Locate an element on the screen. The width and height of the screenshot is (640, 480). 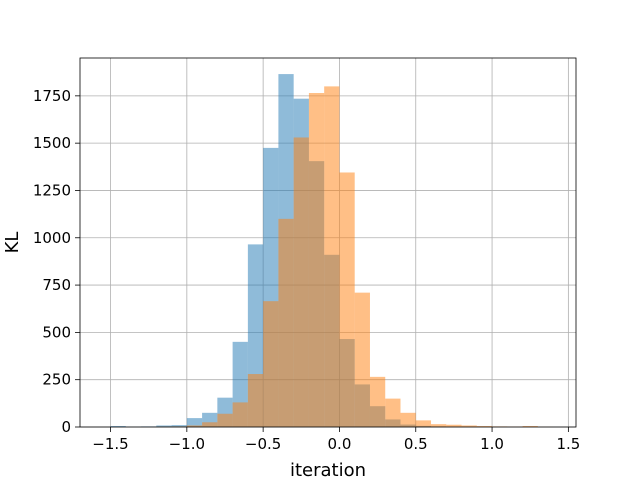
y-tick-label: 1750 is located at coordinates (52, 96).